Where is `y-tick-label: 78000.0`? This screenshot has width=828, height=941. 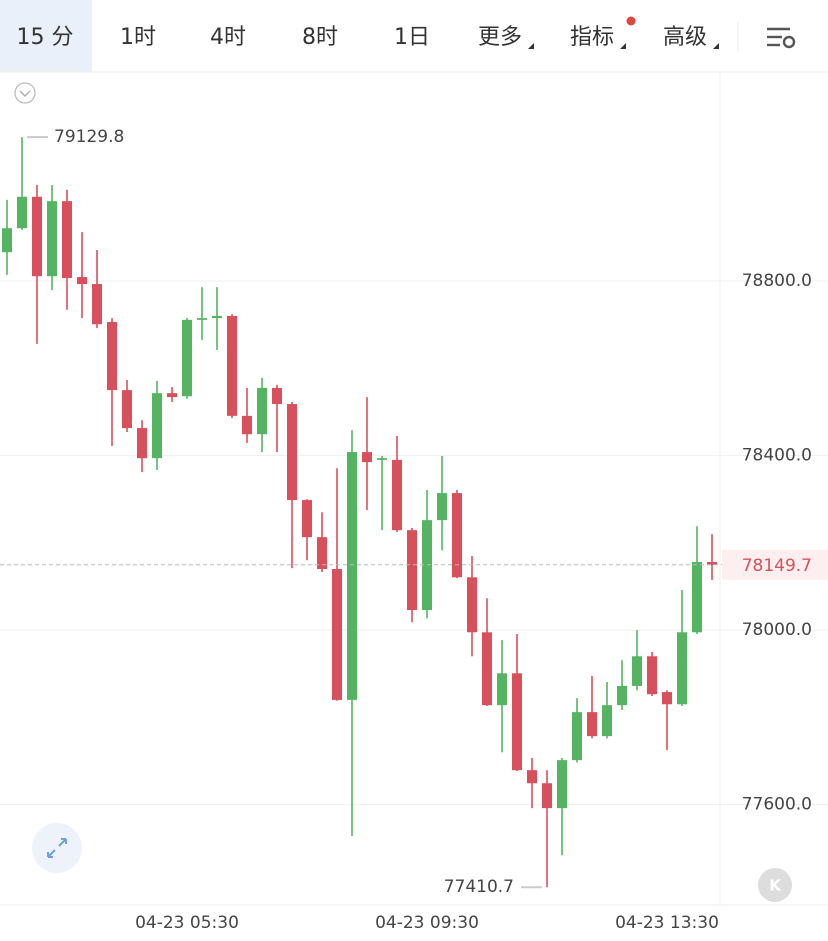 y-tick-label: 78000.0 is located at coordinates (777, 630).